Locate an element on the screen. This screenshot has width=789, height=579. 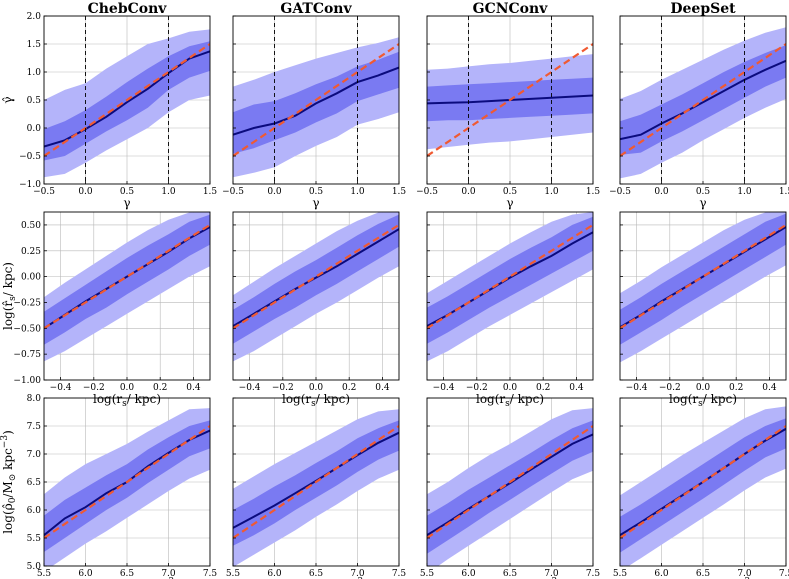
panel-2-1: 5.5 6.0 6.5 7.0 7.5 is located at coordinates (316, 488).